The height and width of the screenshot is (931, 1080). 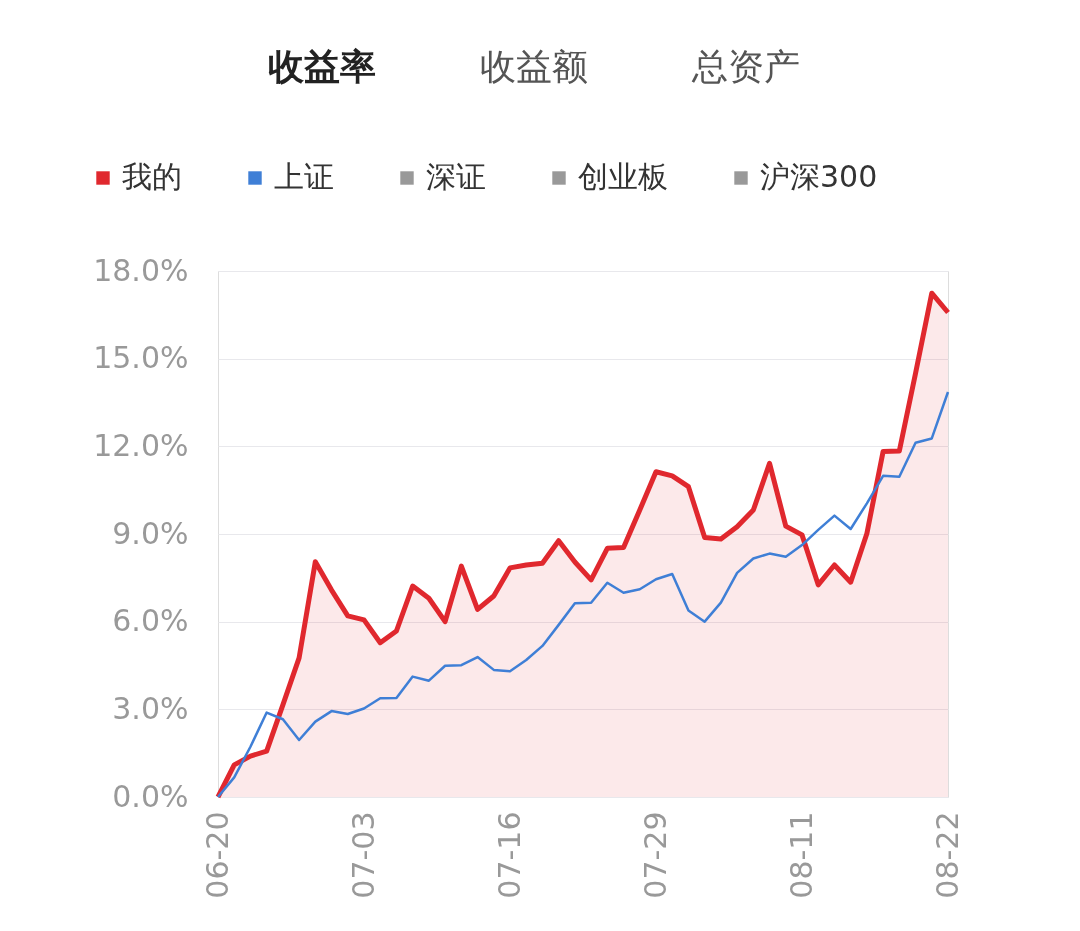 I want to click on y-tick-label: 3.0%, so click(x=150, y=708).